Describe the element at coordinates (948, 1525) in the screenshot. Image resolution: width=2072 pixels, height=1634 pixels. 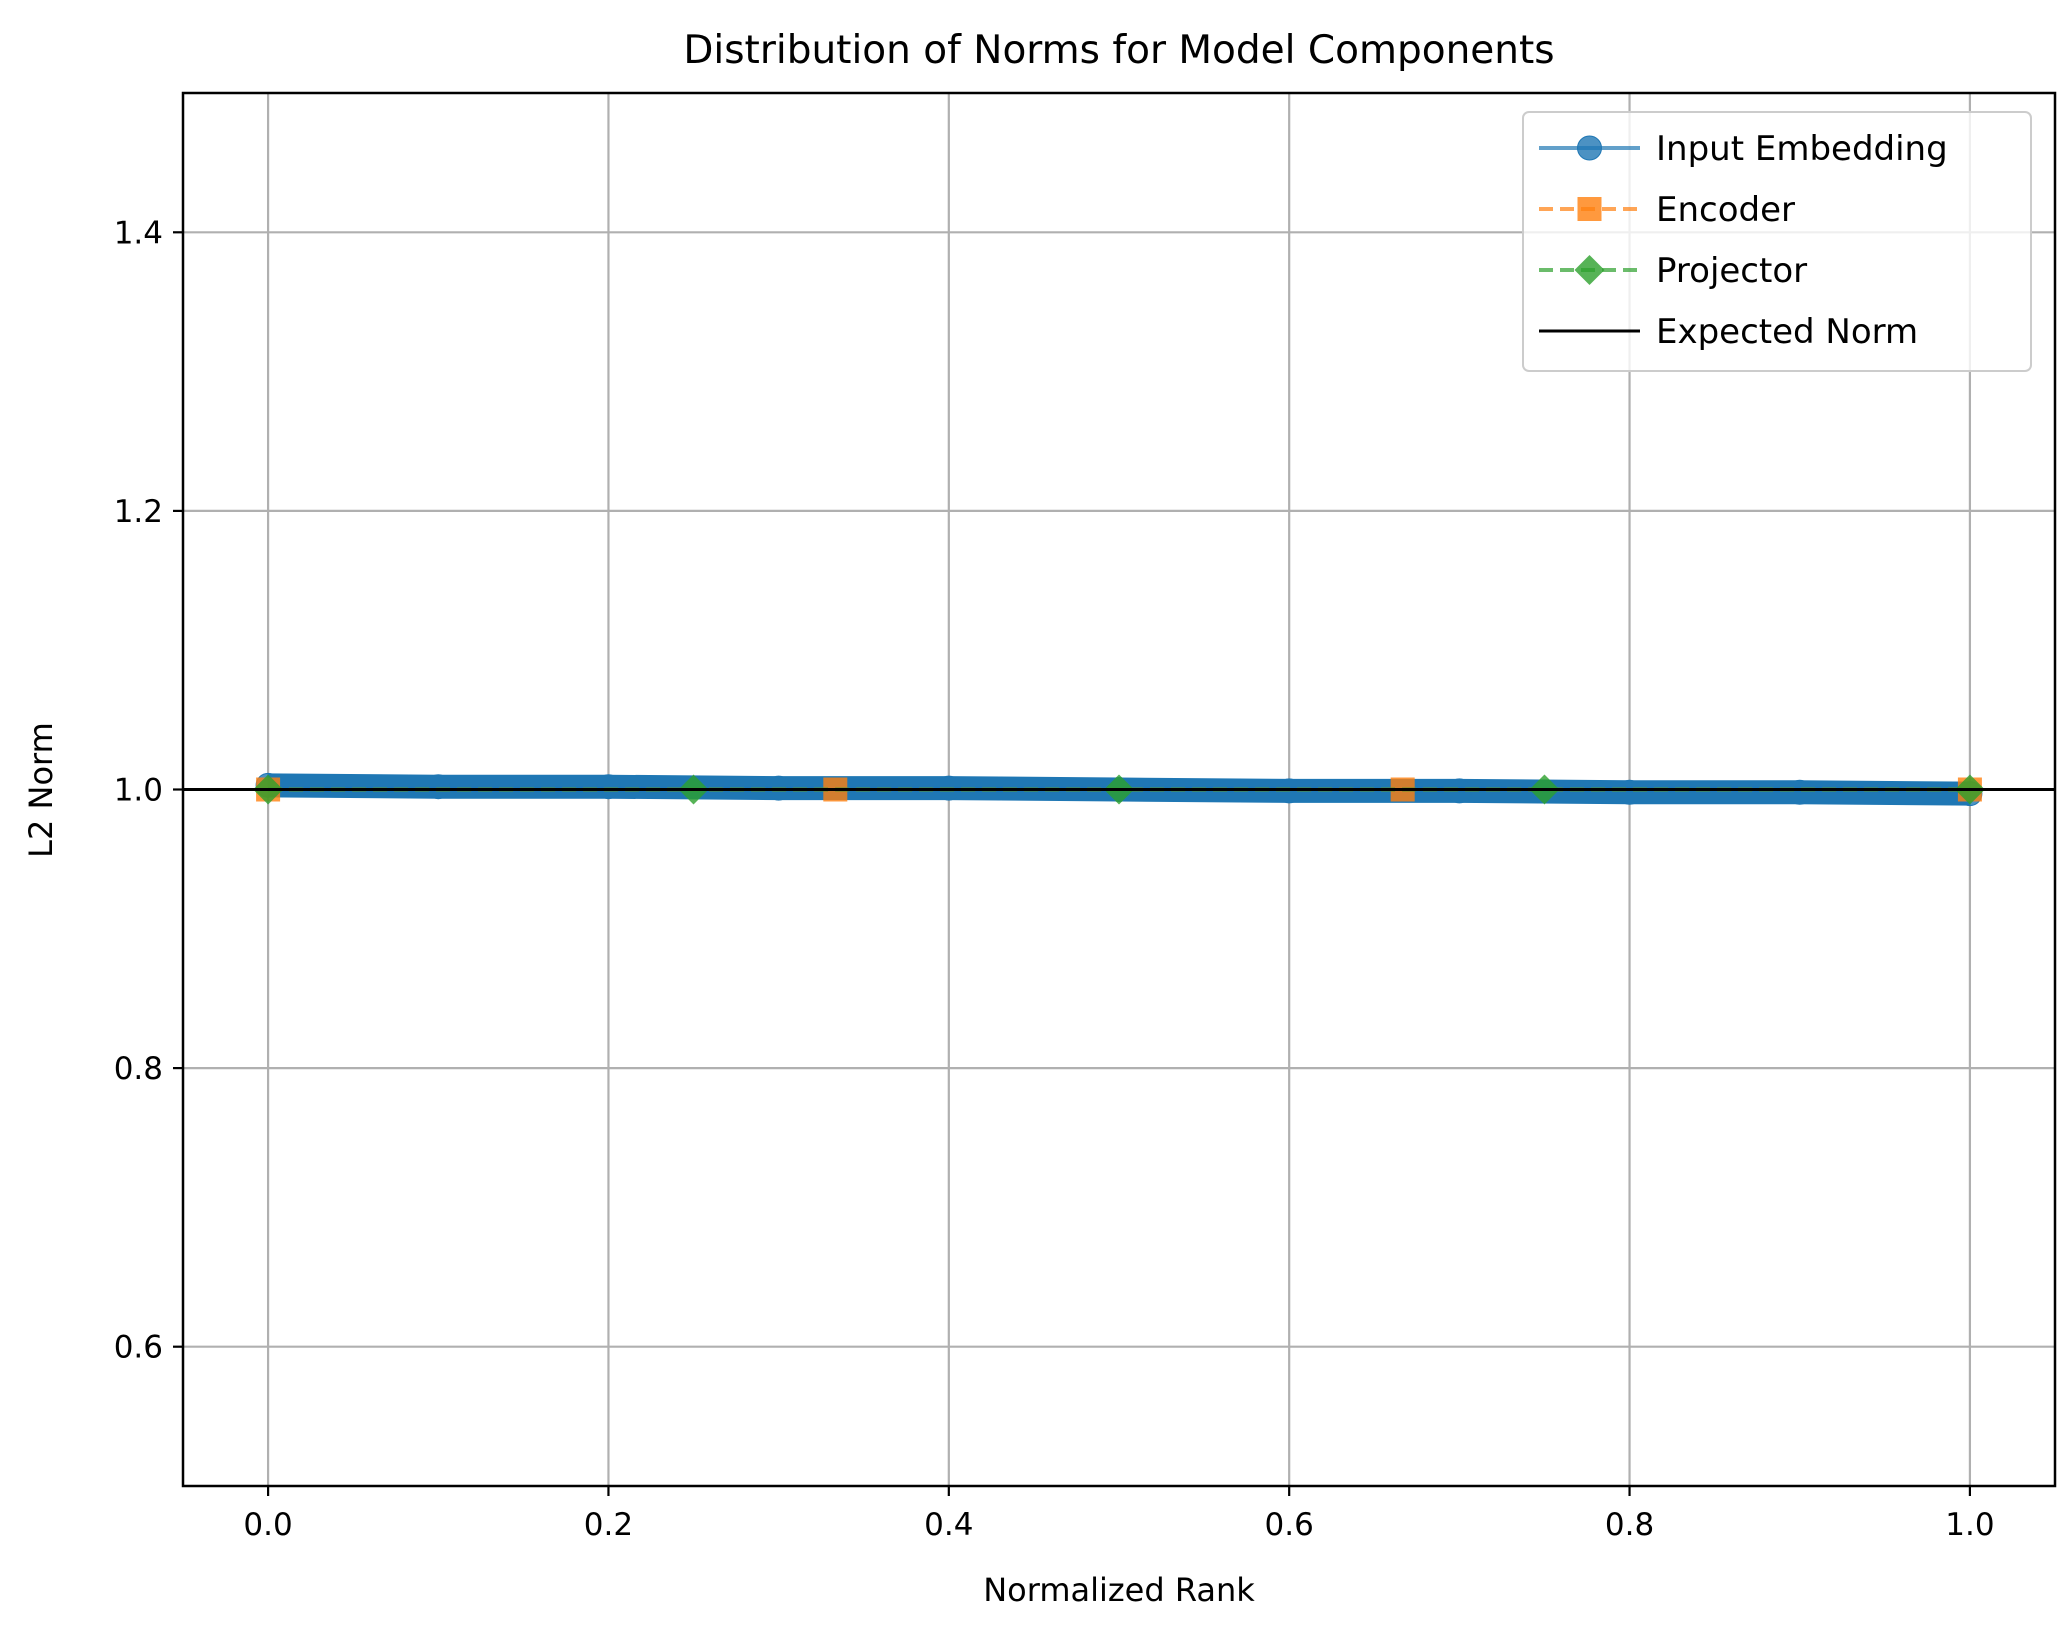
I see `x-tick-label: 0.4` at that location.